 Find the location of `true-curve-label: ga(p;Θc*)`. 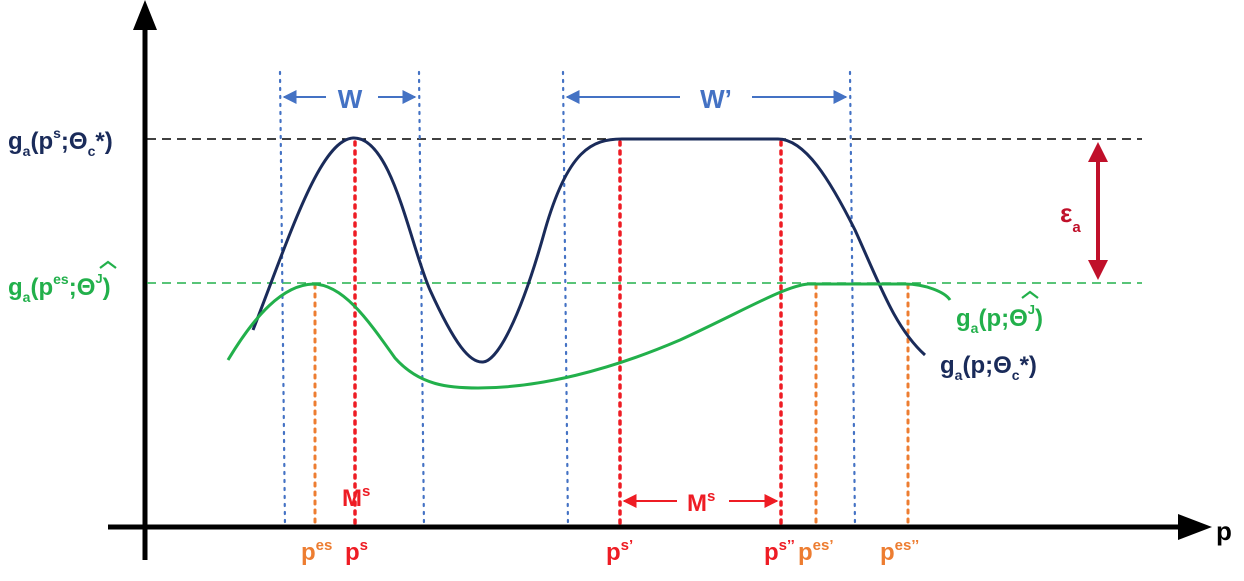

true-curve-label: ga(p;Θc*) is located at coordinates (988, 367).